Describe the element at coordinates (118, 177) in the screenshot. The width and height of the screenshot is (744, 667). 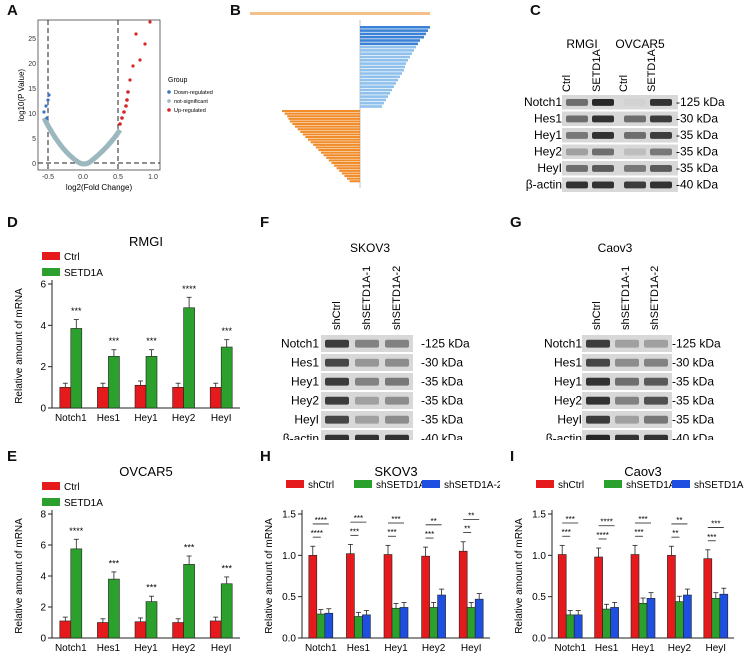
I see `volcano-xtick: 0.5` at that location.